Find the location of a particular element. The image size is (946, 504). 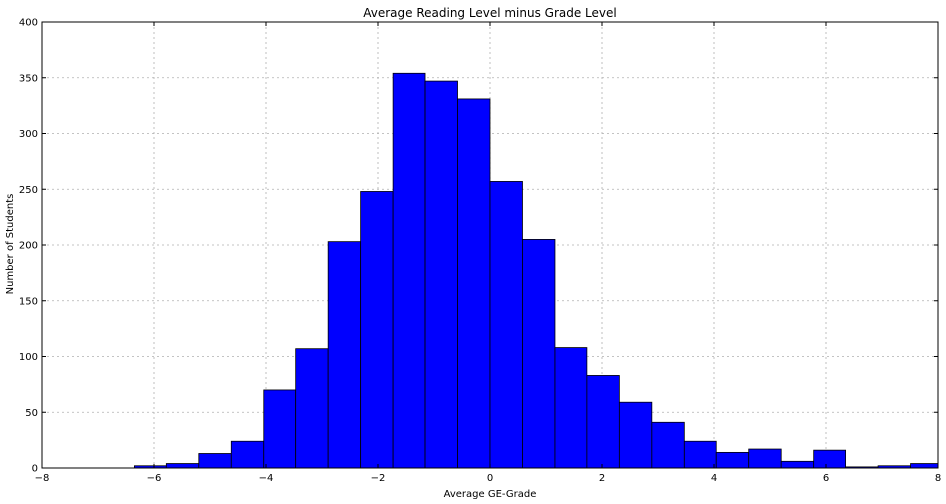

y-tick-label: 200 is located at coordinates (28, 246).